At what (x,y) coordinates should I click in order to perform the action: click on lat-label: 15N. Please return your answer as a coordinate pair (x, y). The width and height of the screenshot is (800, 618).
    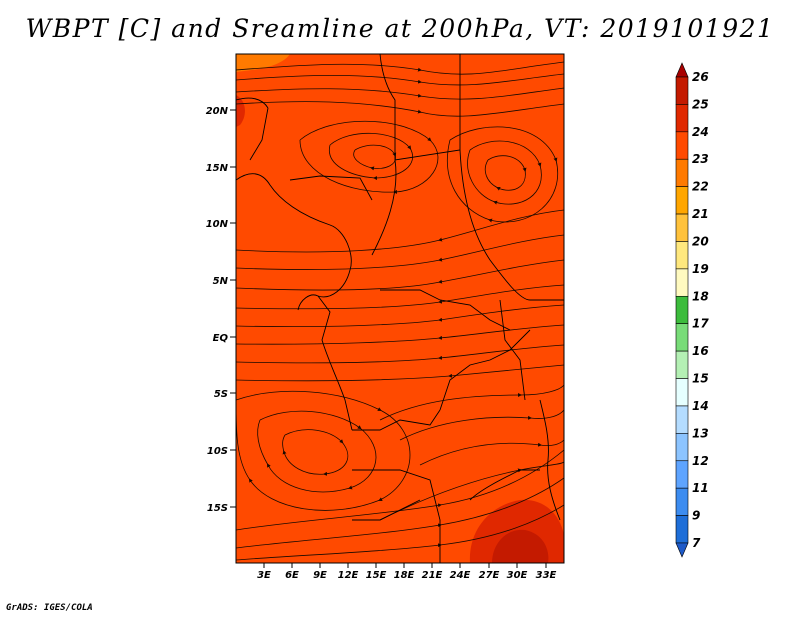
    Looking at the image, I should click on (217, 168).